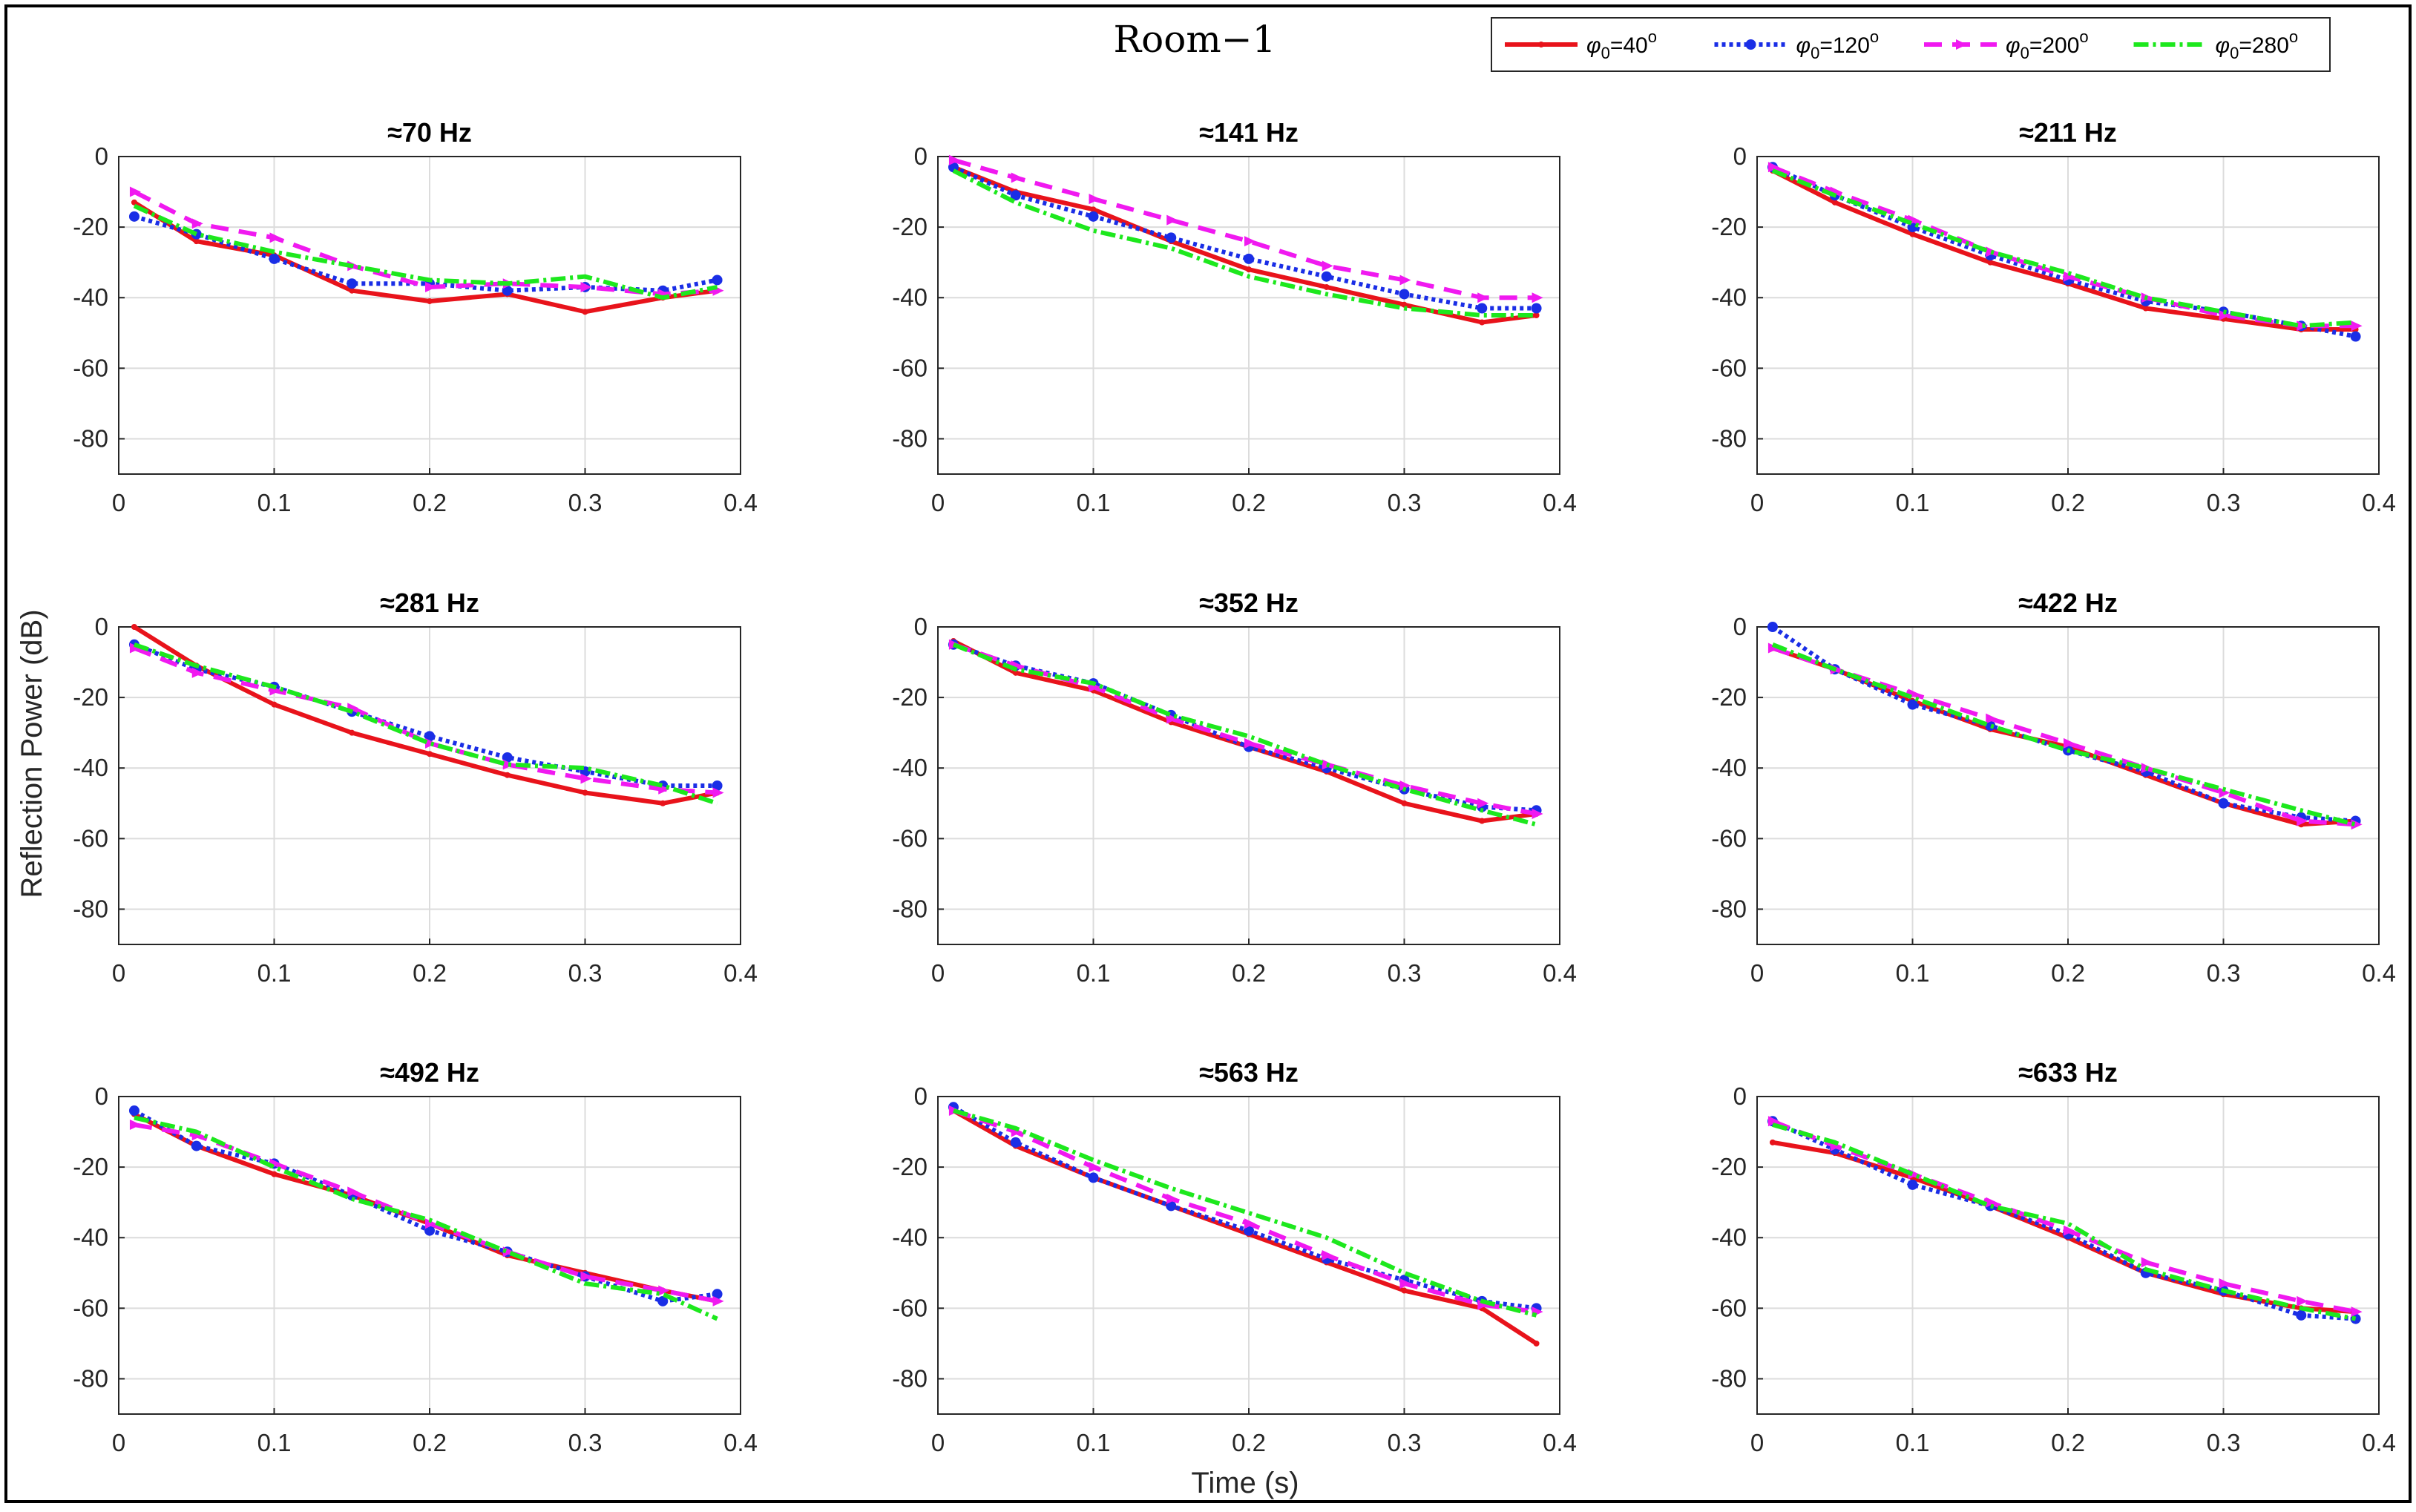 This screenshot has height=1512, width=2416. Describe the element at coordinates (2068, 133) in the screenshot. I see `subplot-title: ≈211 Hz` at that location.